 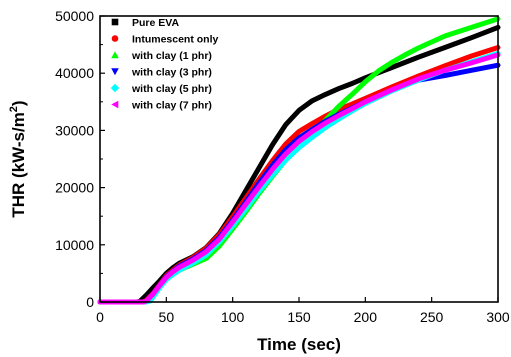 What do you see at coordinates (90, 302) in the screenshot?
I see `y-tick-label: 0` at bounding box center [90, 302].